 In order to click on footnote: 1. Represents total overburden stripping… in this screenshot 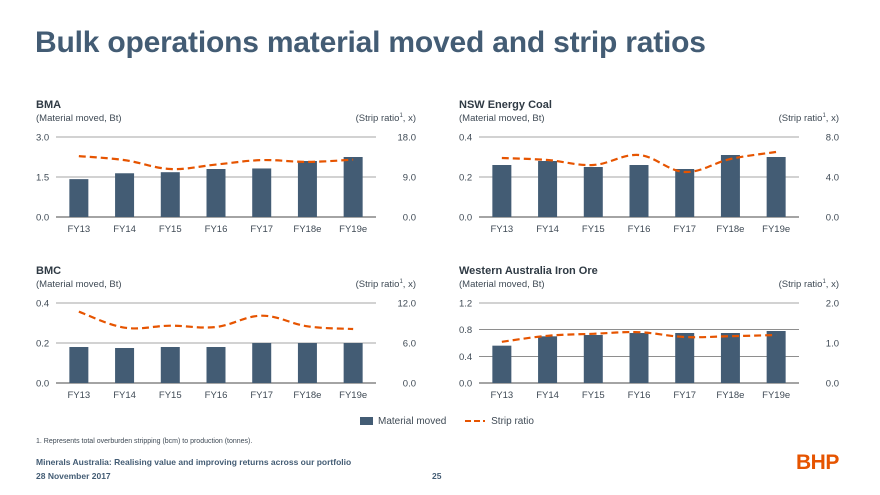, I will do `click(144, 441)`.